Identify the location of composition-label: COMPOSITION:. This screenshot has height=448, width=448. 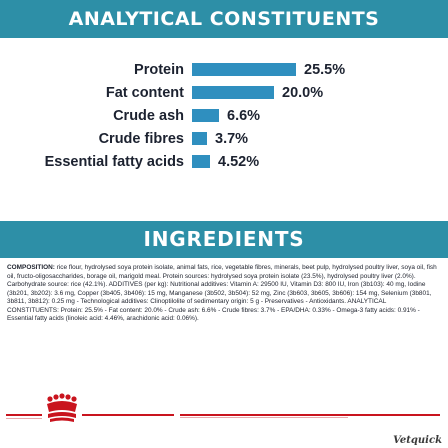
(31, 267).